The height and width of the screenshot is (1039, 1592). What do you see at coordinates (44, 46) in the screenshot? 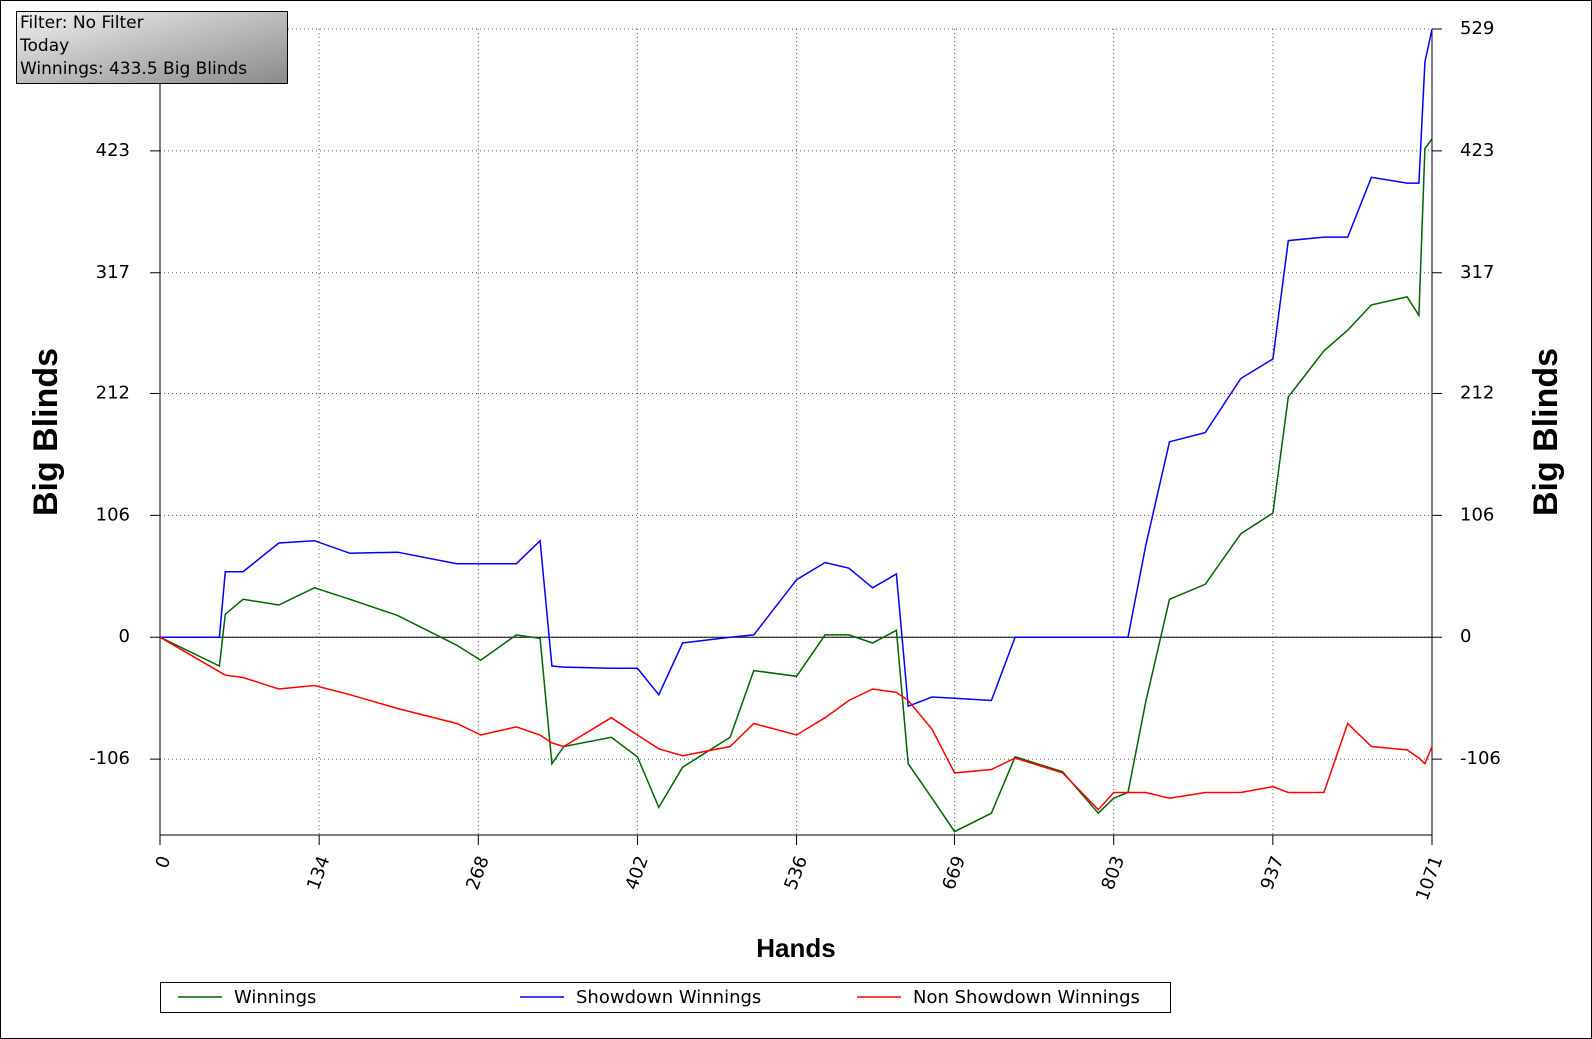
I see `info-text: Today` at bounding box center [44, 46].